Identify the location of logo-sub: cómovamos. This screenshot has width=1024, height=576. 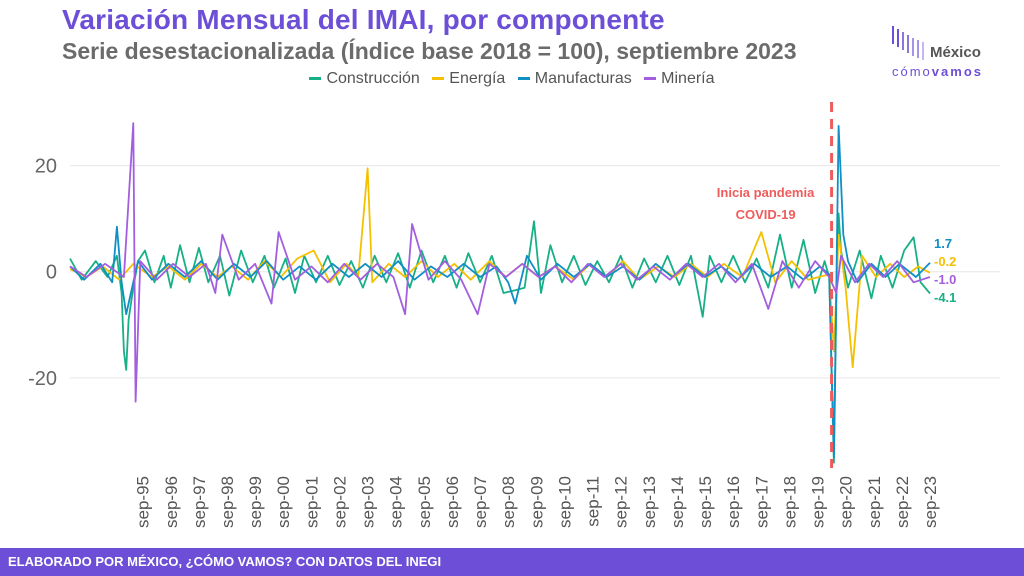
(937, 71).